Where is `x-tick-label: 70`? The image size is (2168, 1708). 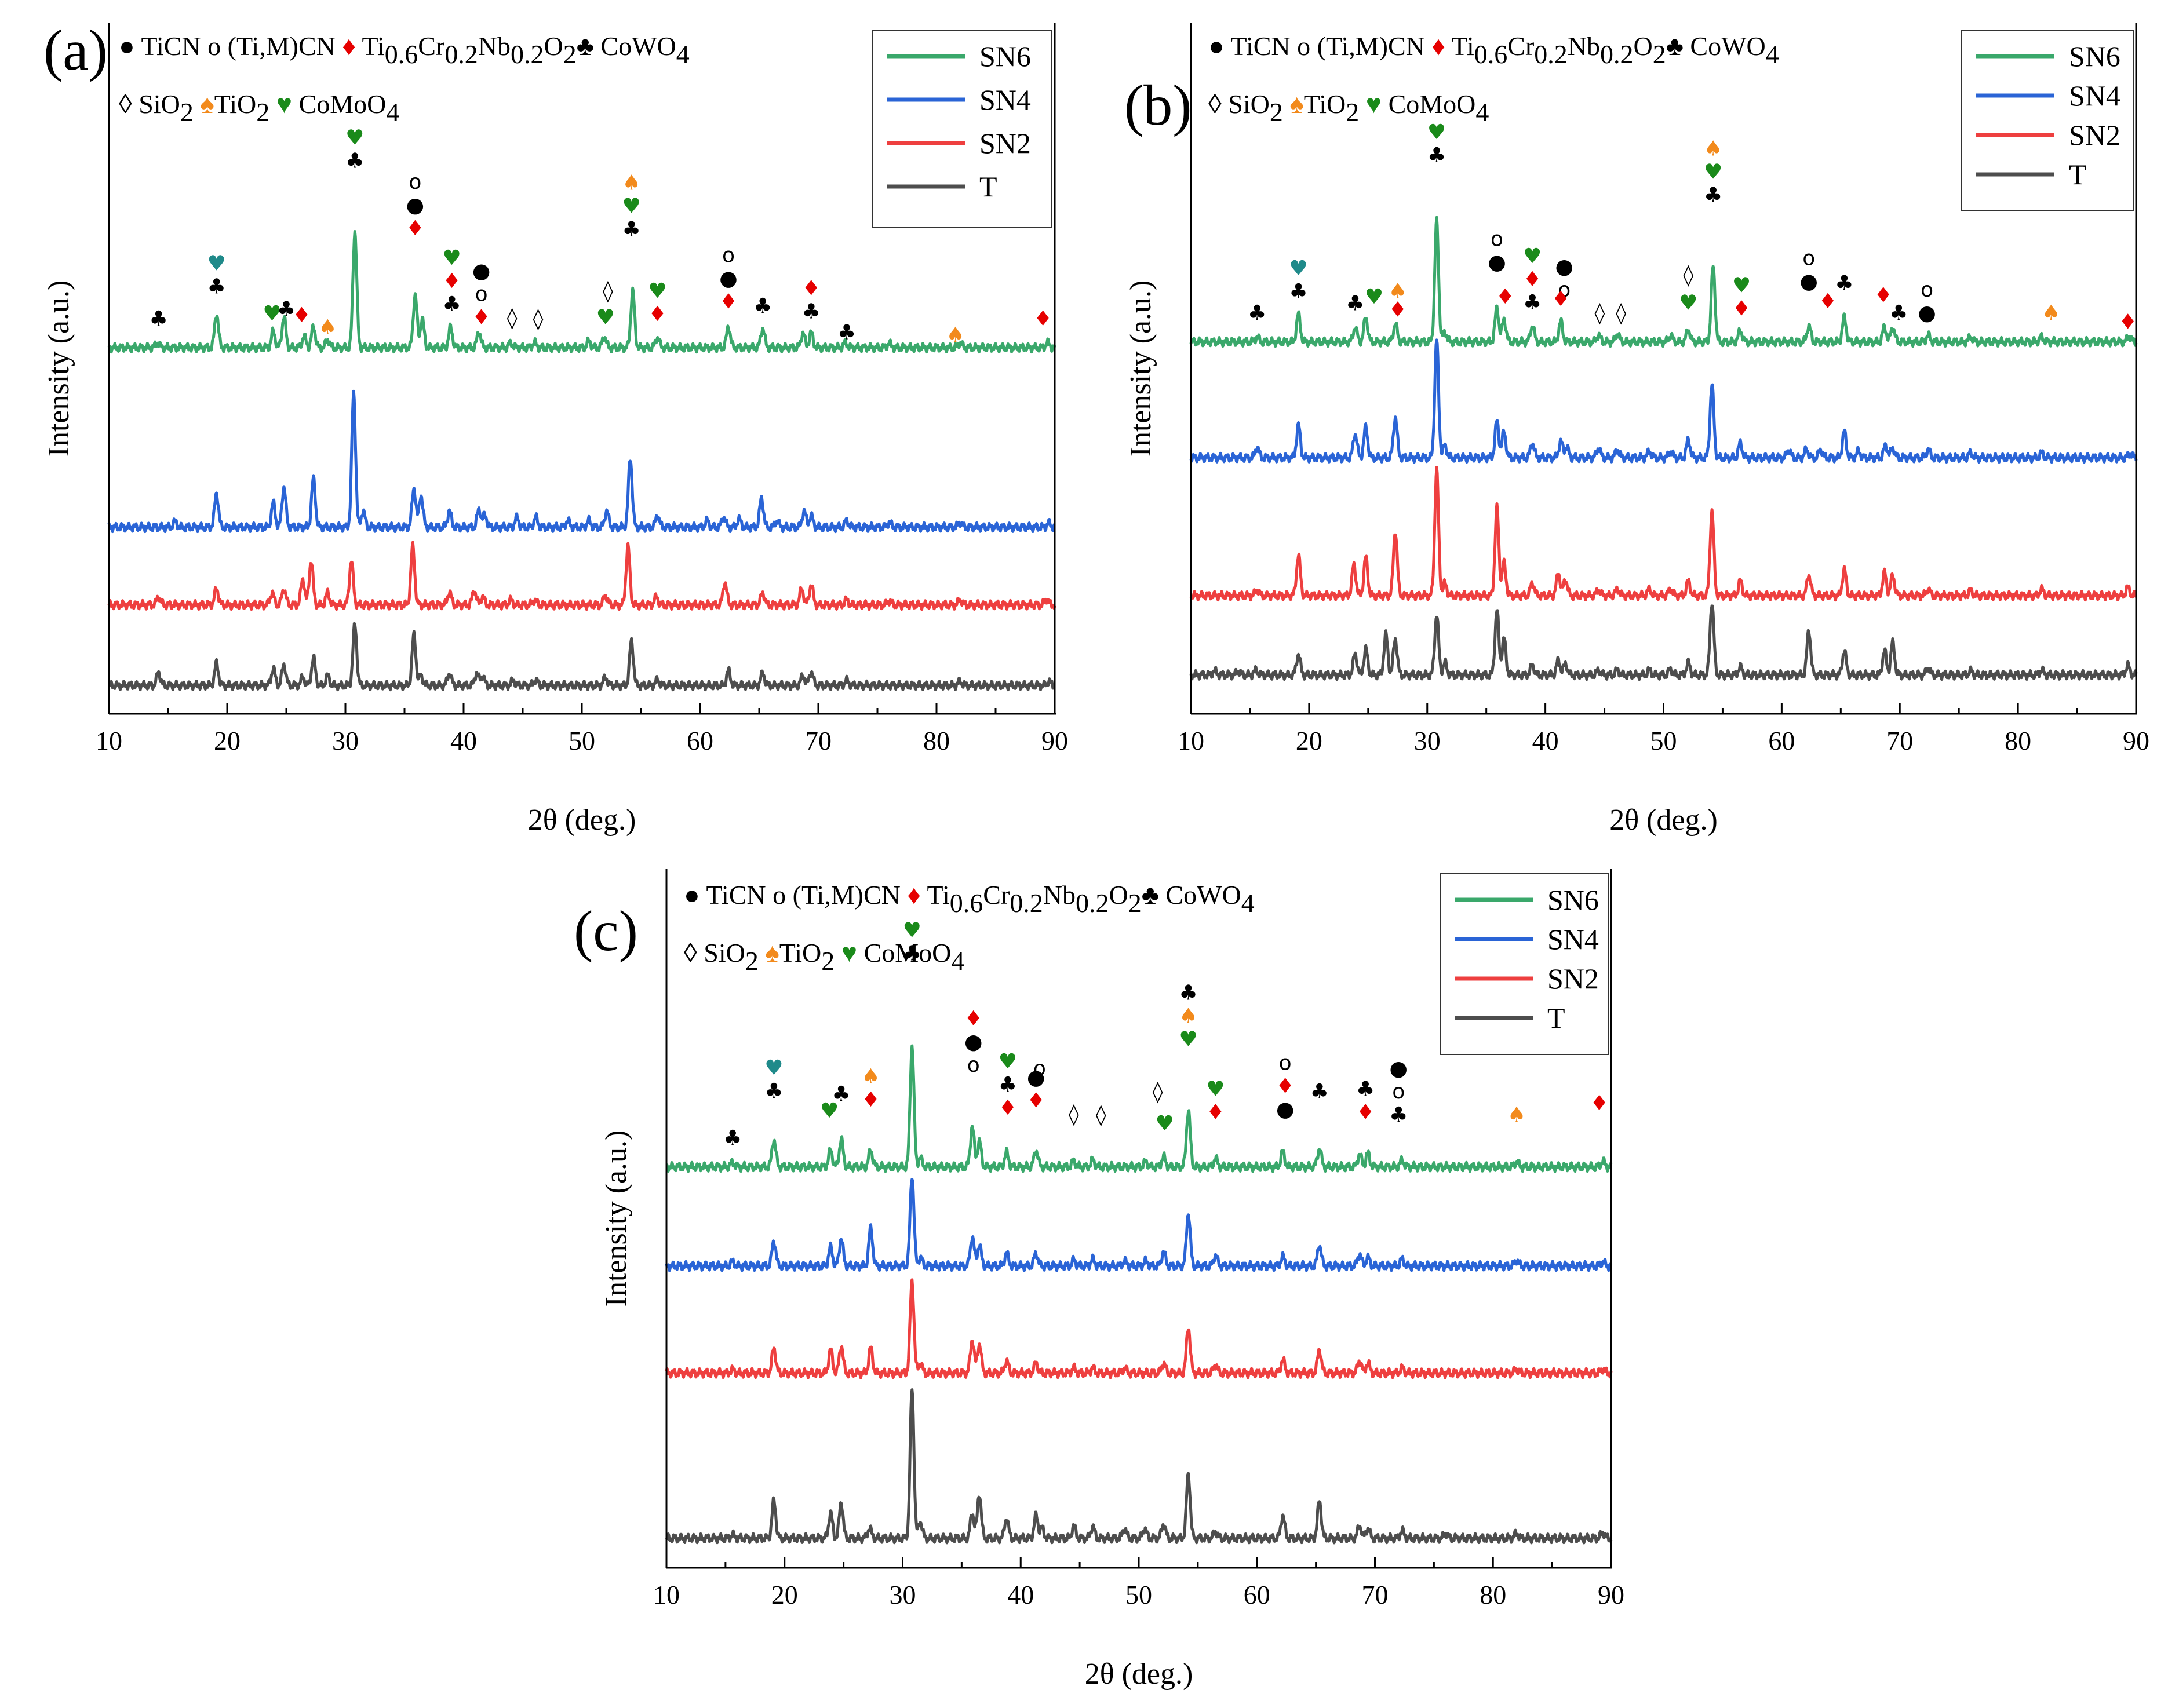 x-tick-label: 70 is located at coordinates (818, 741).